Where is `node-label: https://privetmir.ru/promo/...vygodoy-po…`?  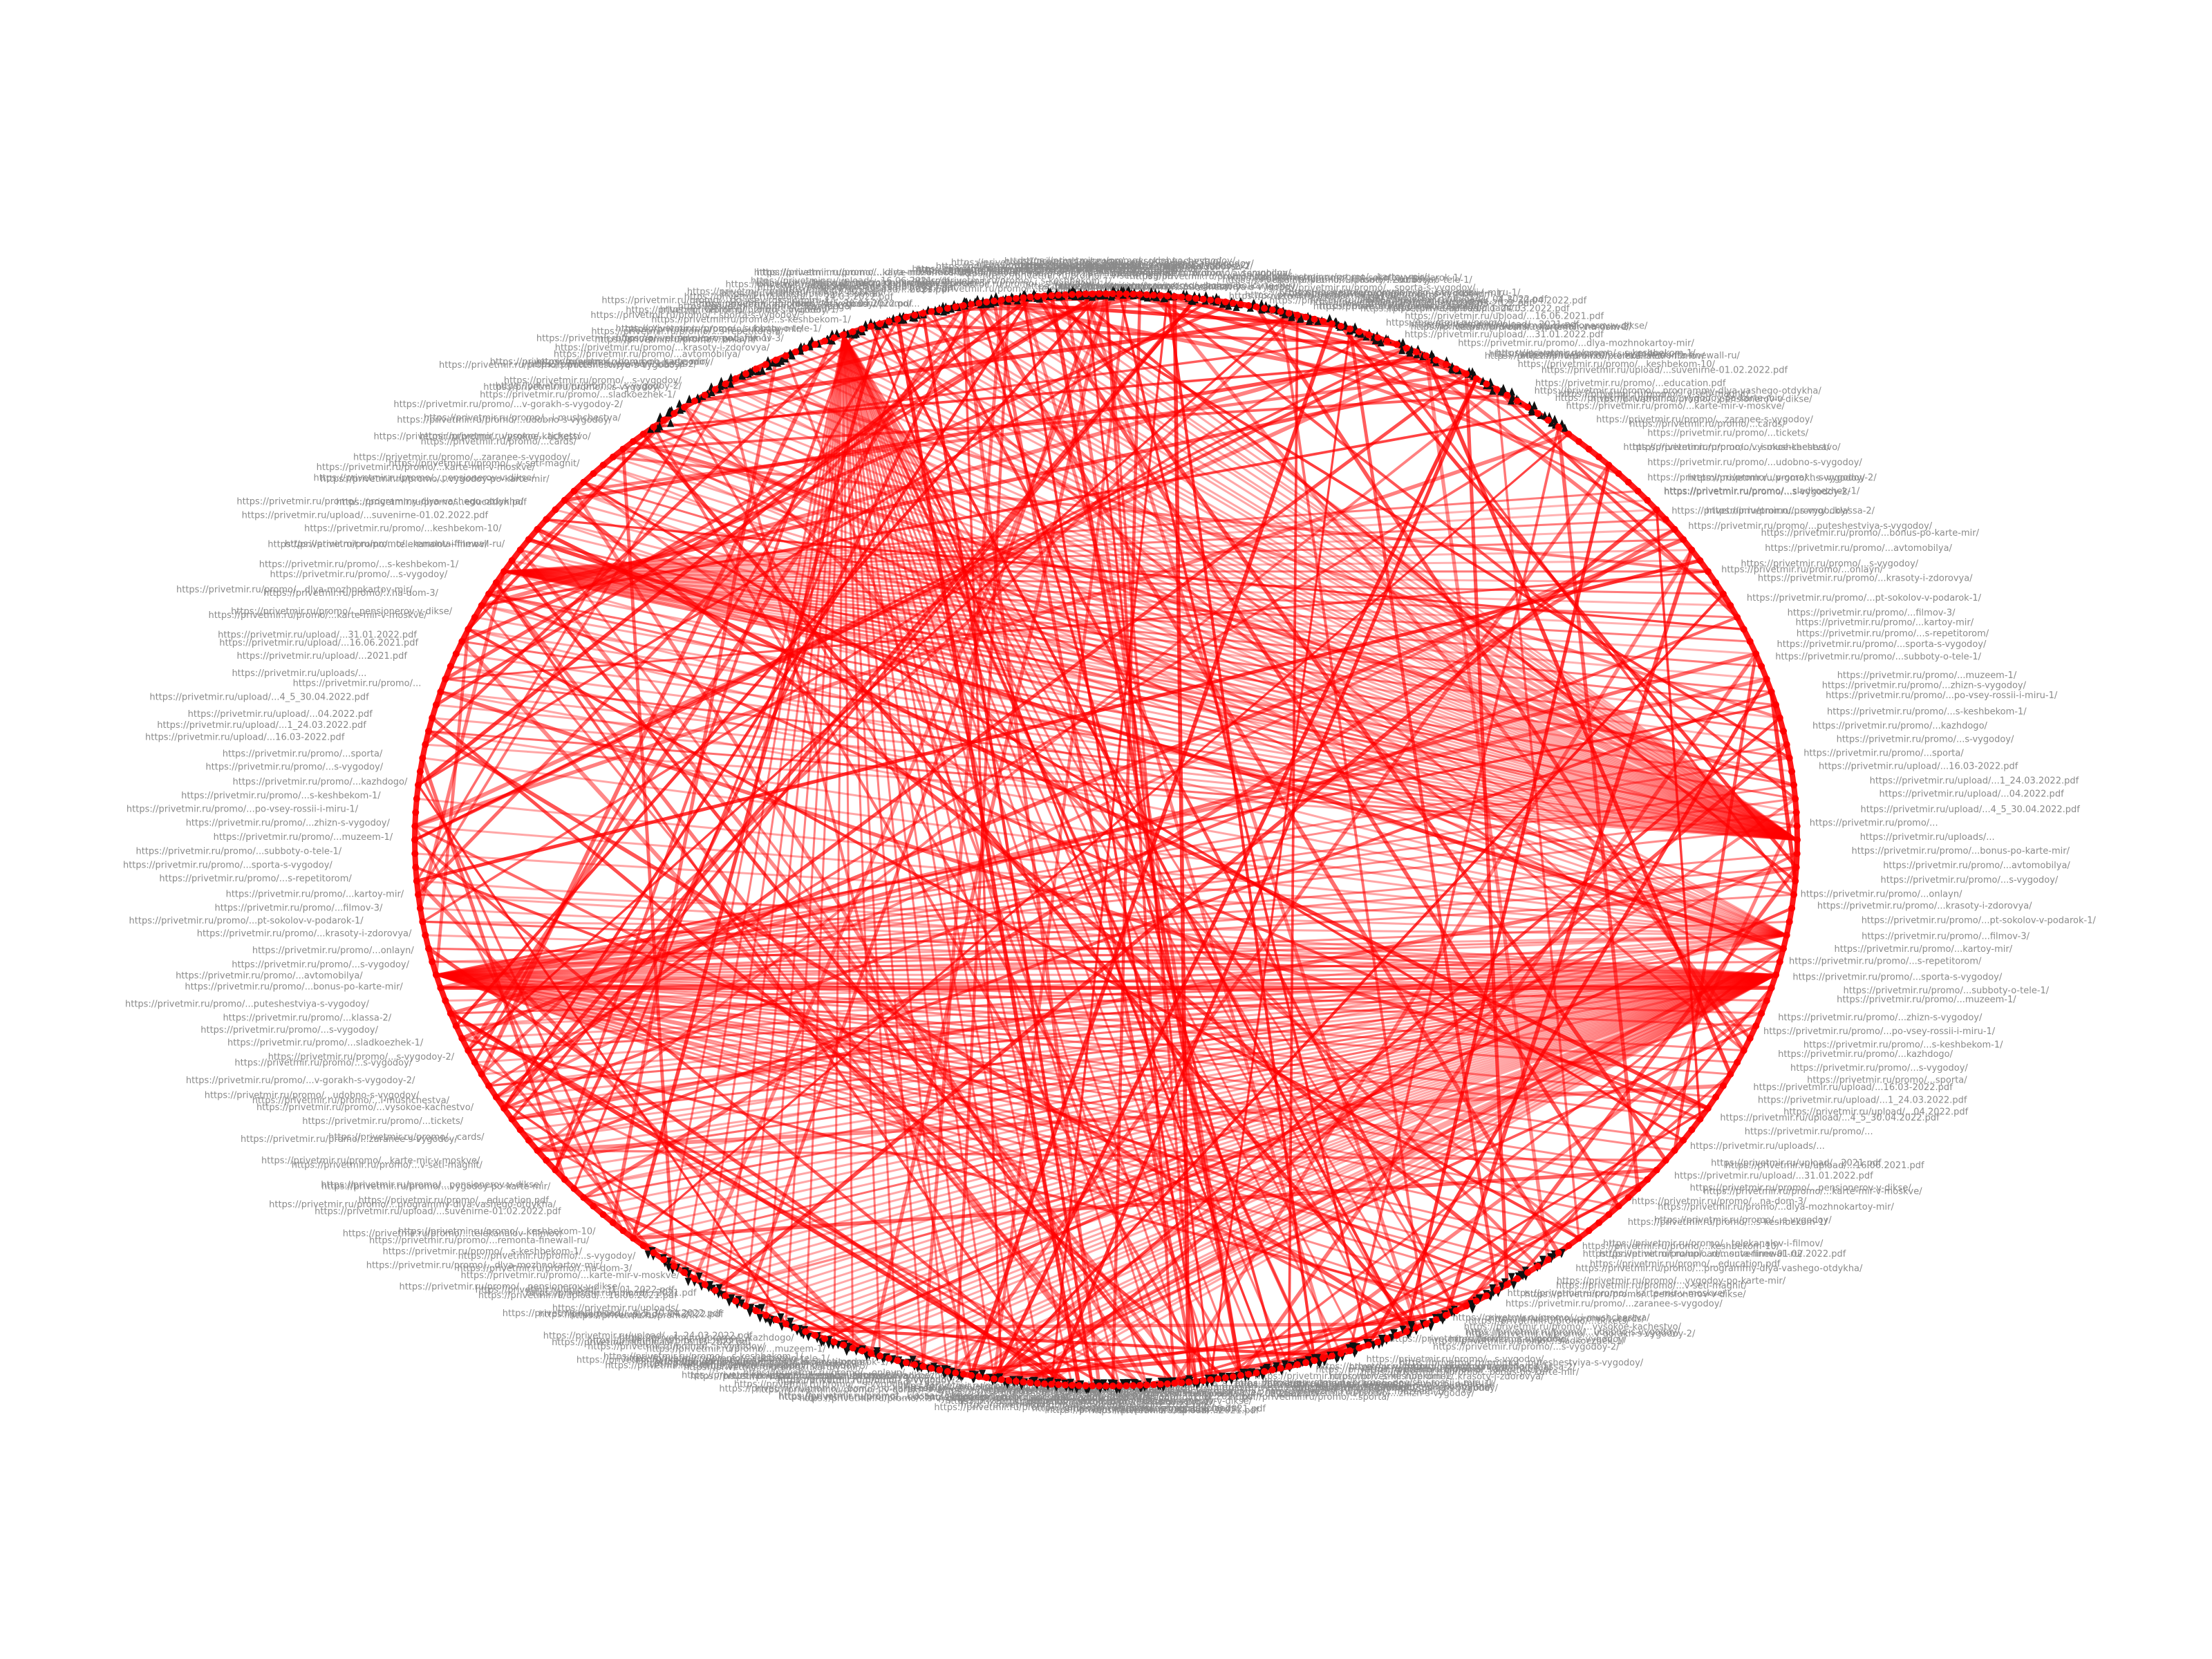
node-label: https://privetmir.ru/promo/...vygodoy-po… is located at coordinates (1671, 1281).